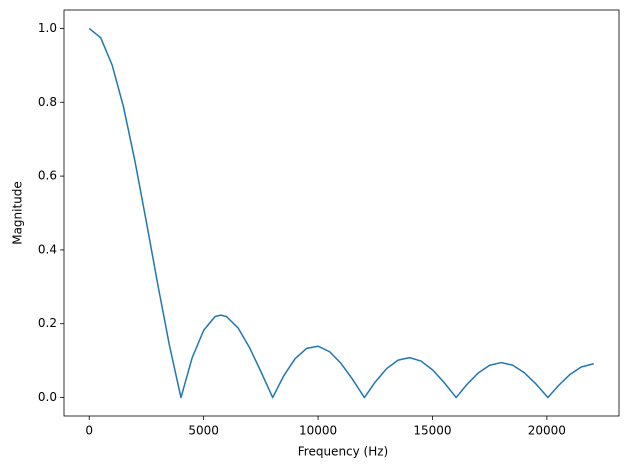  Describe the element at coordinates (47, 397) in the screenshot. I see `y-tick-label: 0.0` at that location.